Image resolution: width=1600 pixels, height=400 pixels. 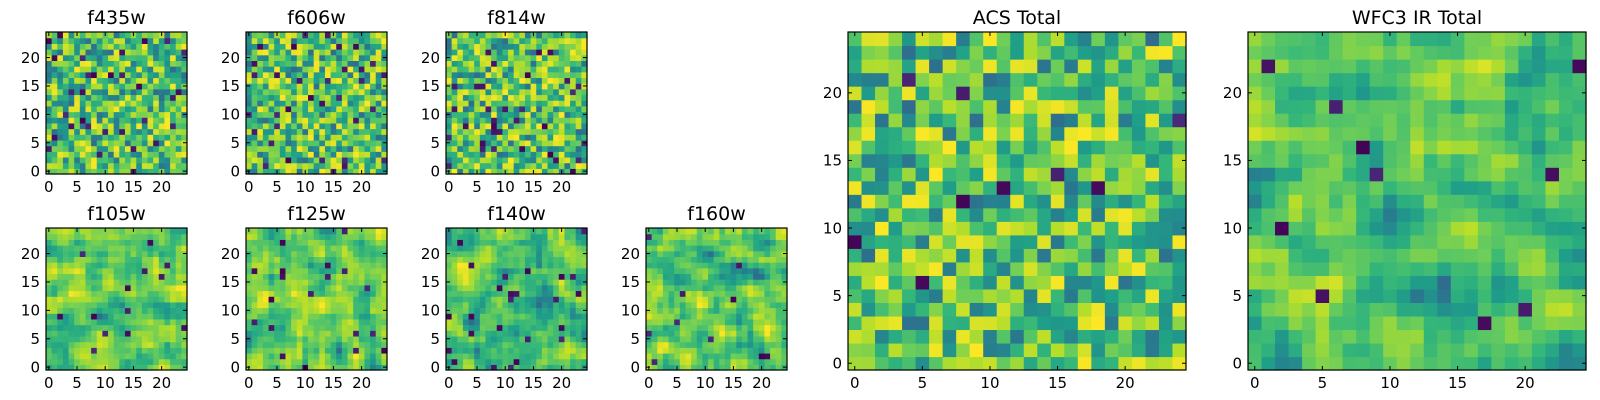 What do you see at coordinates (733, 383) in the screenshot?
I see `x-tick-label: 15` at bounding box center [733, 383].